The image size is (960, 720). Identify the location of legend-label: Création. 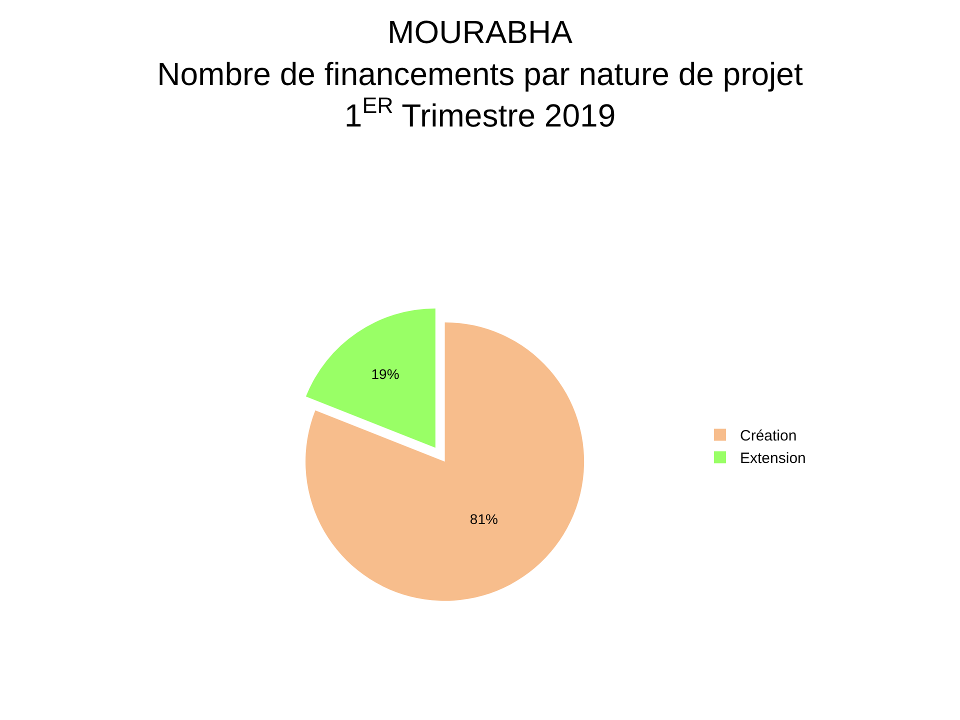
(768, 436).